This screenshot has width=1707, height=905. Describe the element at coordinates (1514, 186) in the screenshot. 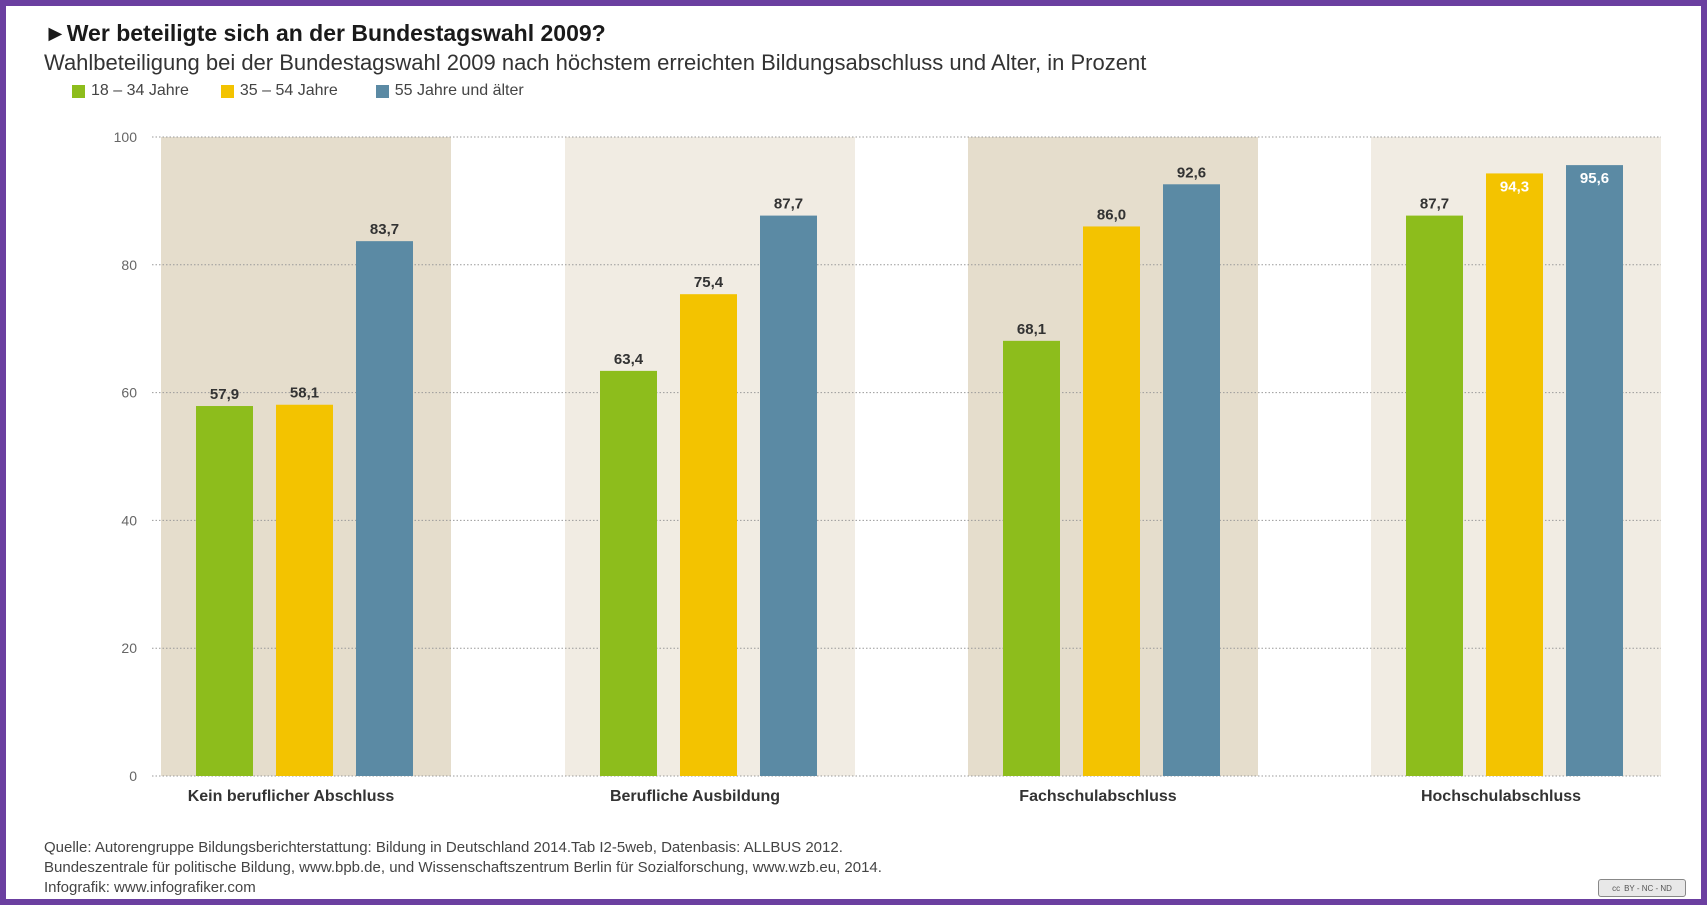

I see `data-label: 94,3` at that location.